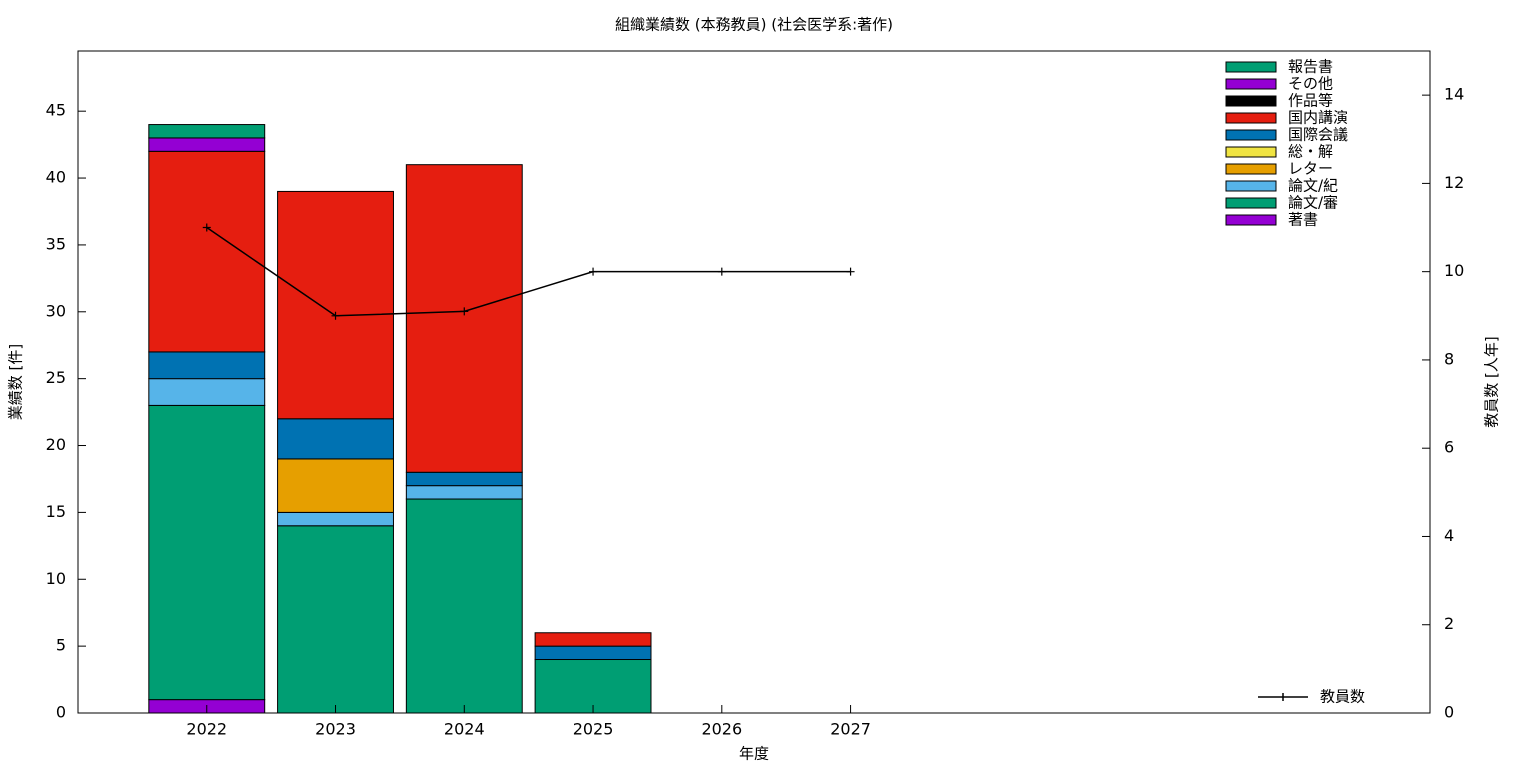 The image size is (1536, 768). Describe the element at coordinates (56, 243) in the screenshot. I see `y-tick-label: 35` at that location.